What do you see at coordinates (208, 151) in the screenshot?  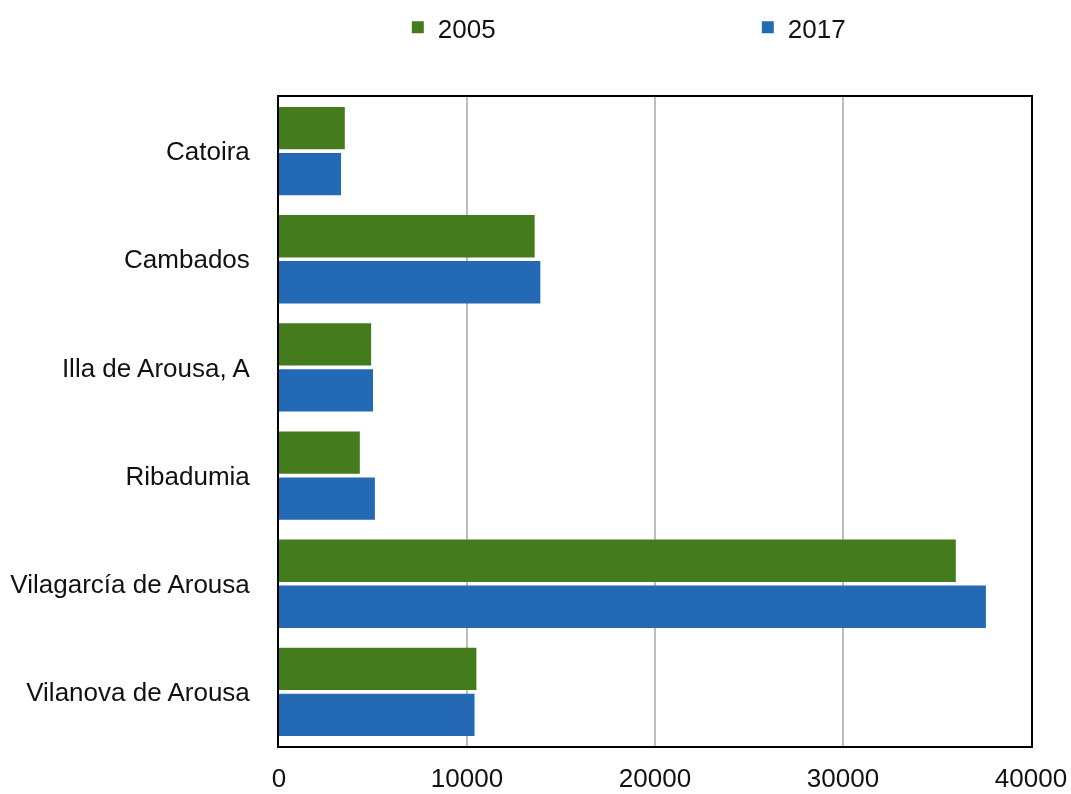 I see `y-tick-label: Catoira` at bounding box center [208, 151].